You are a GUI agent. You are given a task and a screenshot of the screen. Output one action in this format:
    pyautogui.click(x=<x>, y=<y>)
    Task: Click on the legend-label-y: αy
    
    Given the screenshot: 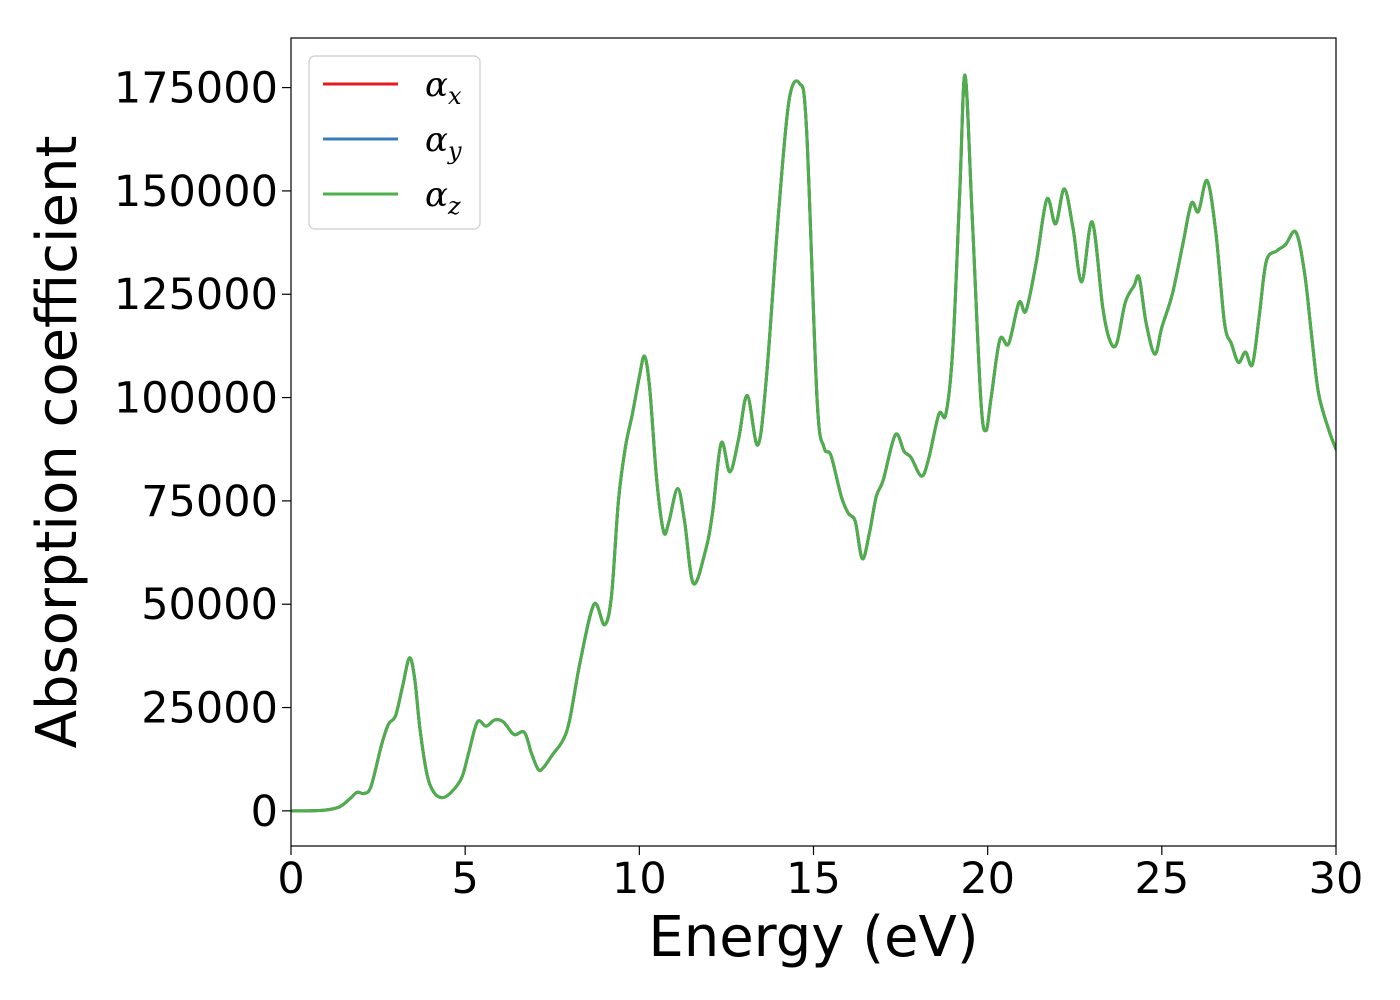 What is the action you would take?
    pyautogui.click(x=443, y=142)
    